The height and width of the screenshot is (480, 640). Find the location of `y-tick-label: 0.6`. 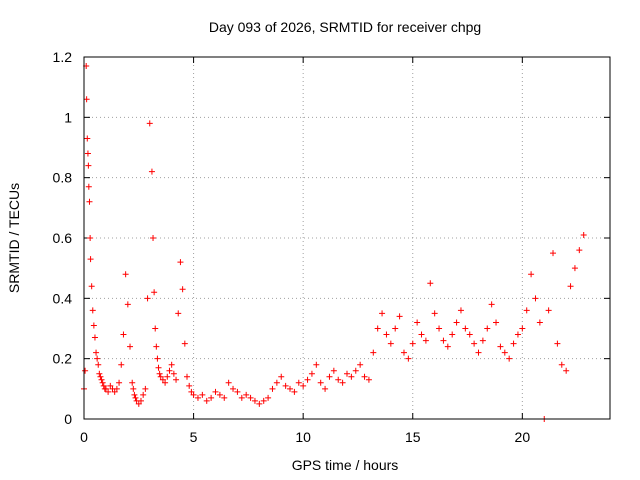

y-tick-label: 0.6 is located at coordinates (63, 238).